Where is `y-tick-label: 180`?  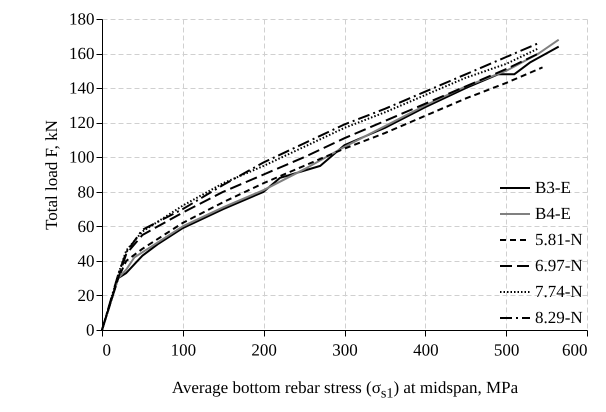
y-tick-label: 180 is located at coordinates (81, 19).